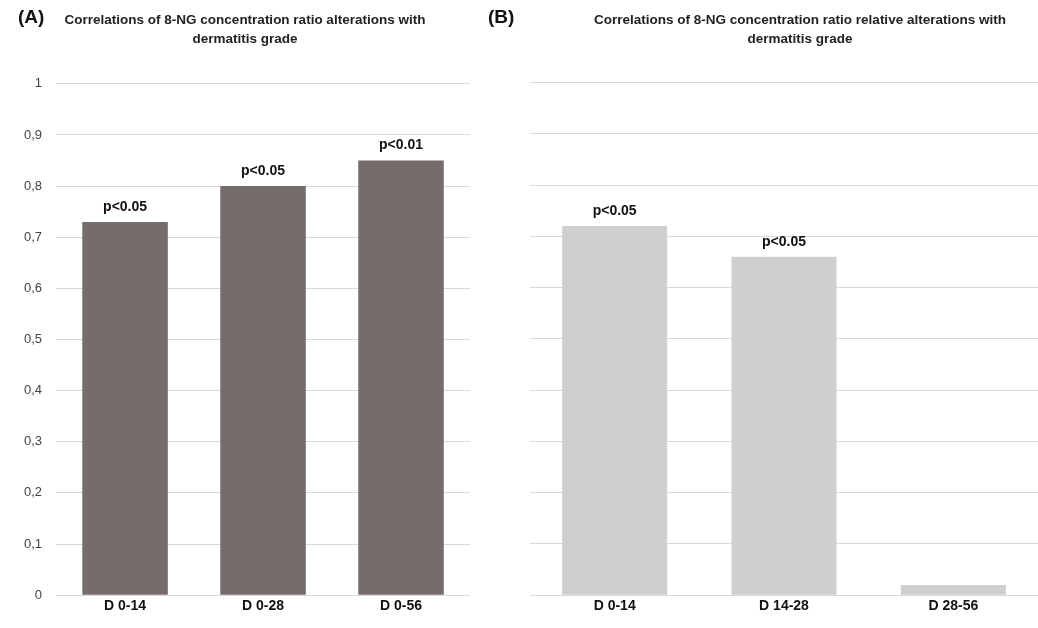  I want to click on y-tick-label: 0,7, so click(33, 236).